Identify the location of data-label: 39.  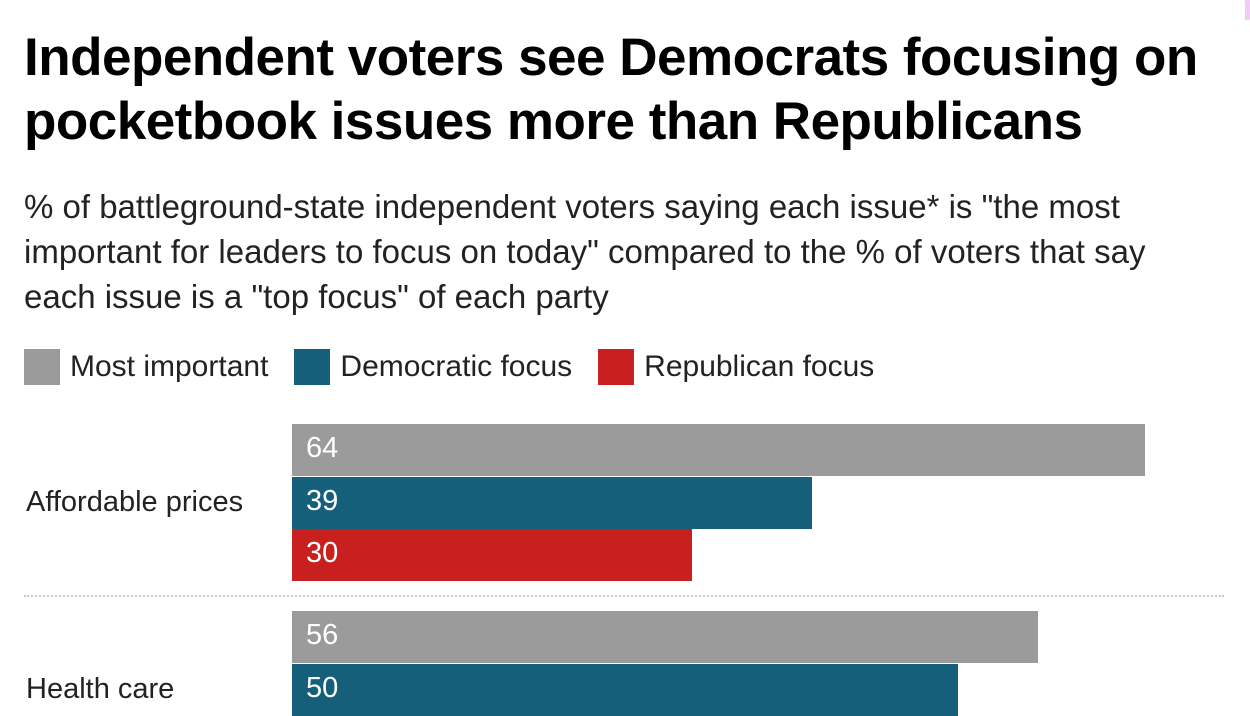
(322, 500).